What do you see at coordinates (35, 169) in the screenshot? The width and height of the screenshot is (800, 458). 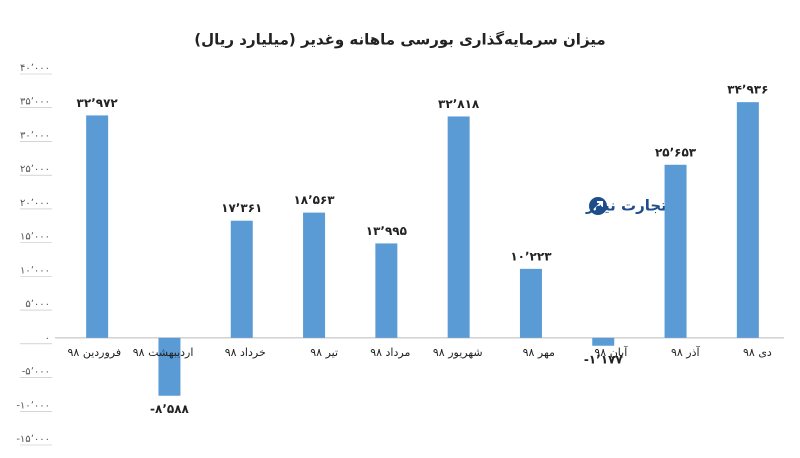 I see `y-tick-label: ۲۵٬۰۰۰` at bounding box center [35, 169].